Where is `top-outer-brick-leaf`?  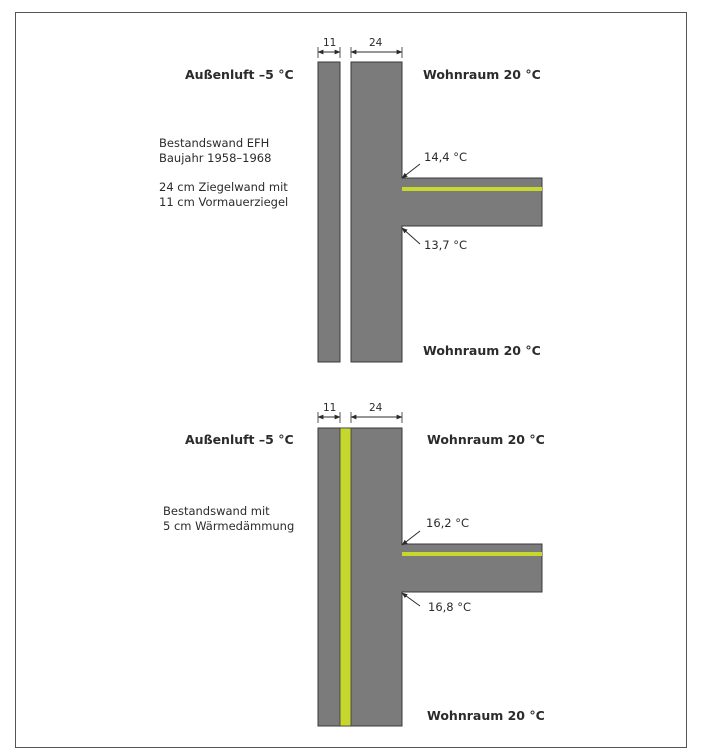 top-outer-brick-leaf is located at coordinates (329, 212).